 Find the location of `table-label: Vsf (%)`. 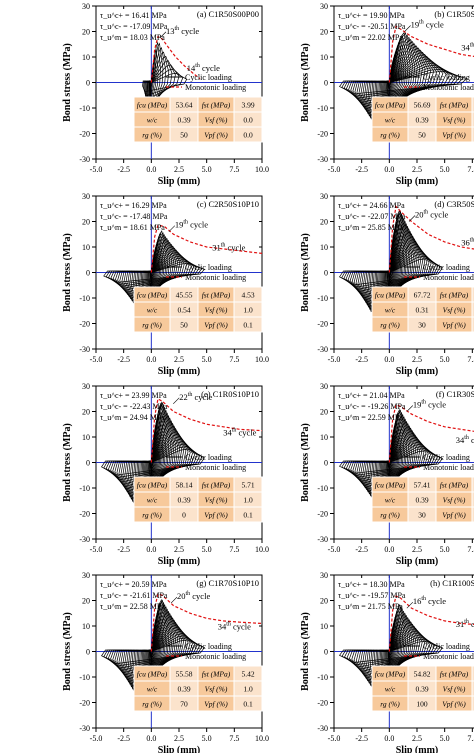

table-label: Vsf (%) is located at coordinates (216, 120).